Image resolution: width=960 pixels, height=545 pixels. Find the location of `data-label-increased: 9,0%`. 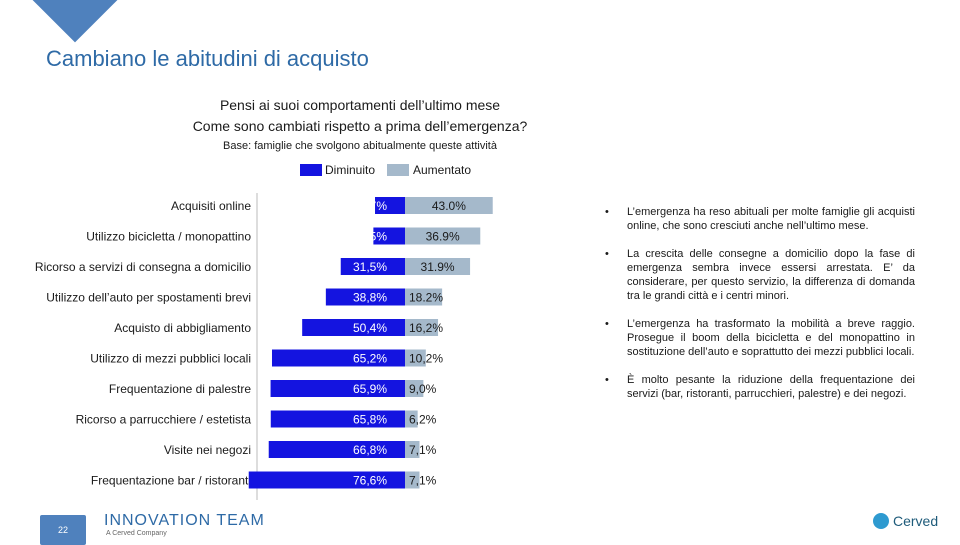

data-label-increased: 9,0% is located at coordinates (423, 389).